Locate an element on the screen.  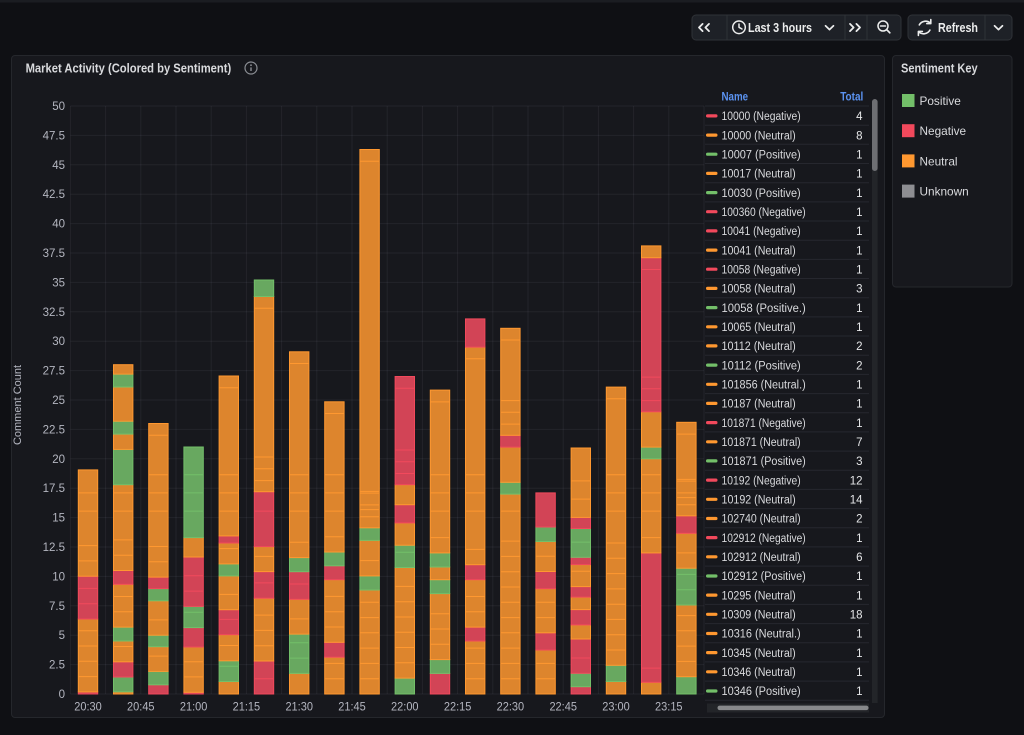
svg-text: 27.5 is located at coordinates (54, 372).